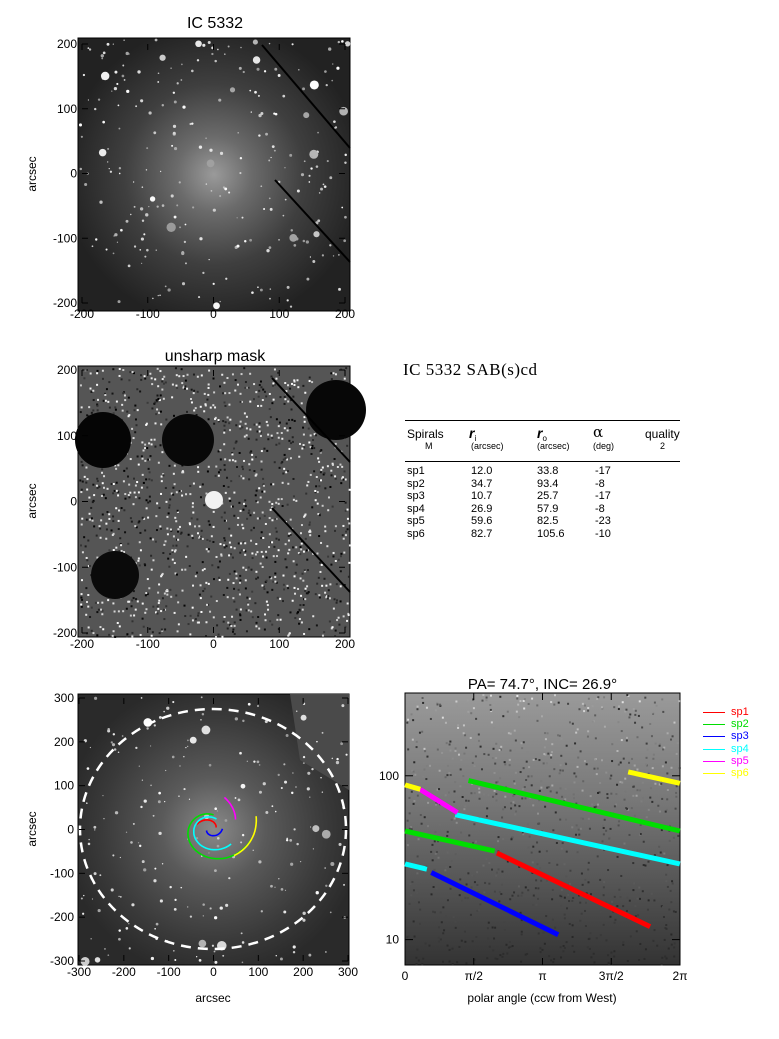 The image size is (779, 1039). Describe the element at coordinates (714, 725) in the screenshot. I see `legend-swatch` at that location.